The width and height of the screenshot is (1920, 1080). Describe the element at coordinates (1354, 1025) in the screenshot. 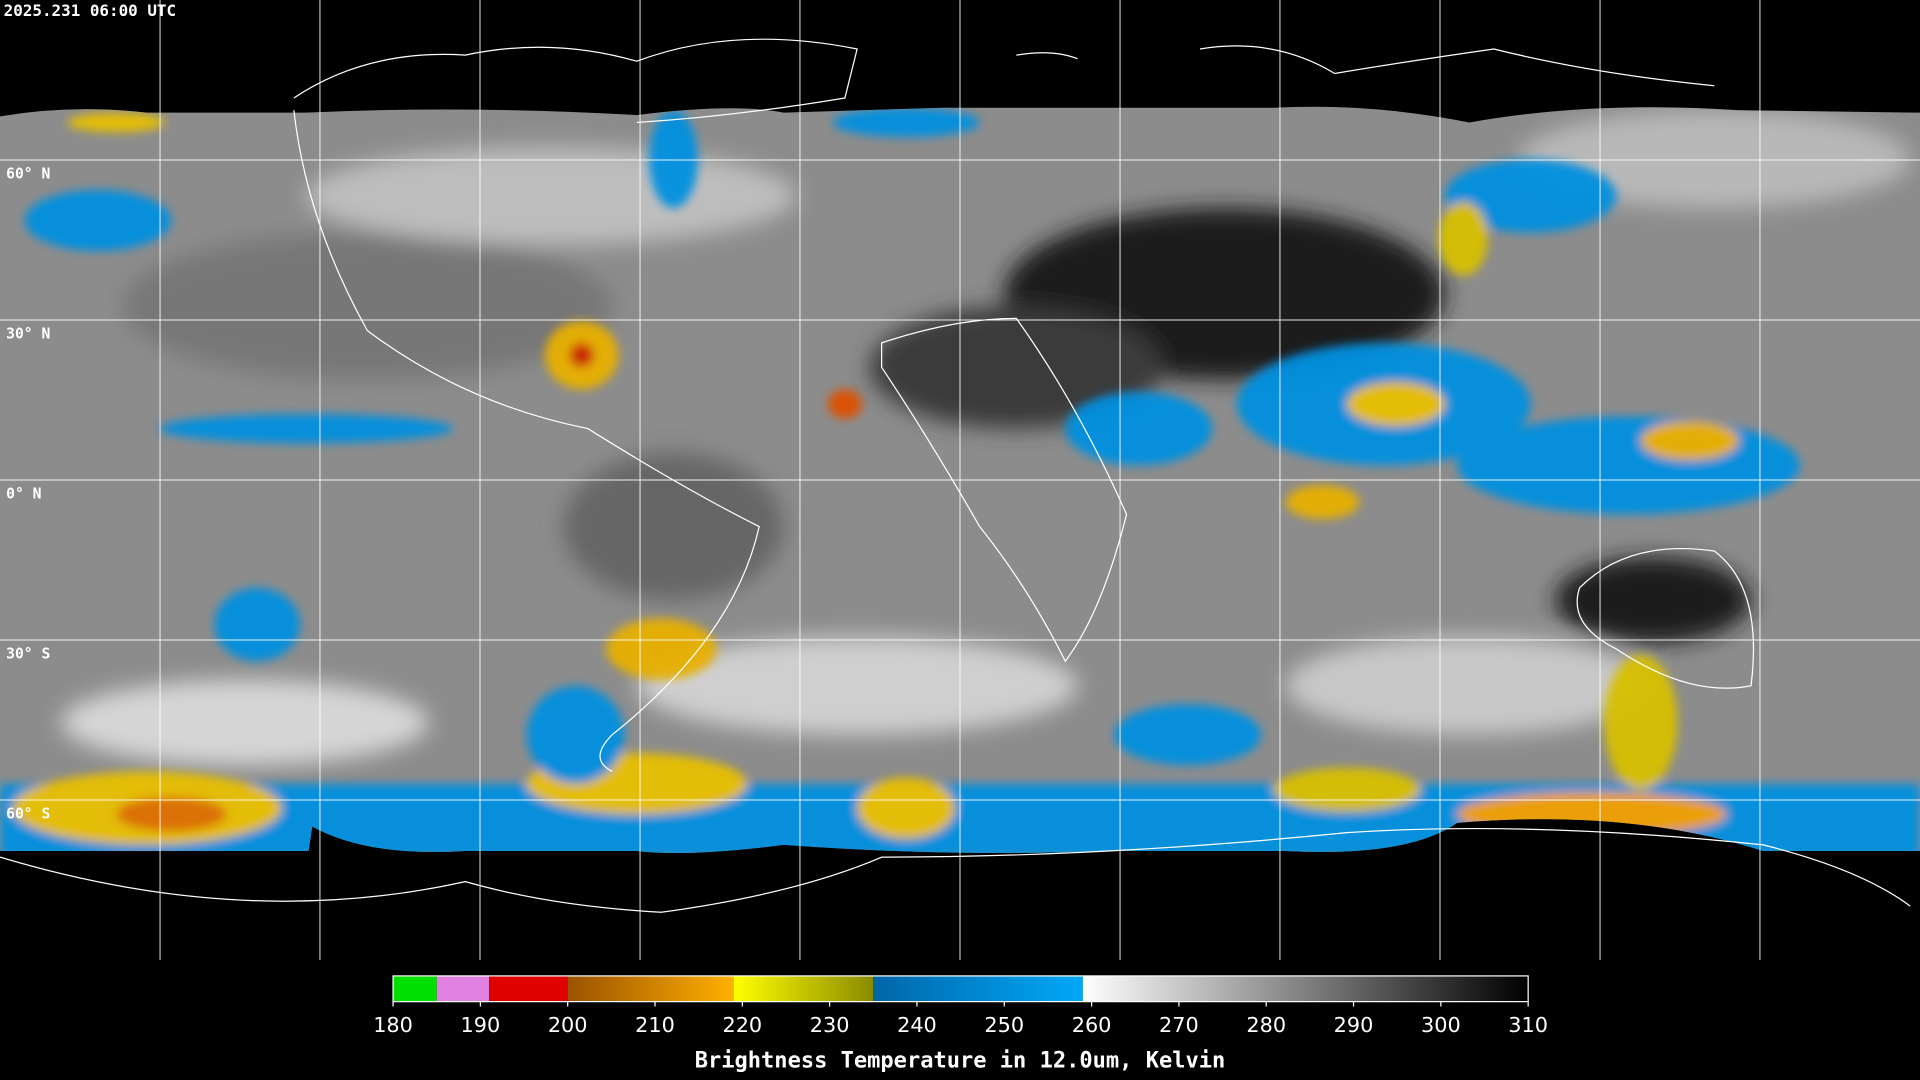

I see `colorbar-tick-label: 290` at that location.